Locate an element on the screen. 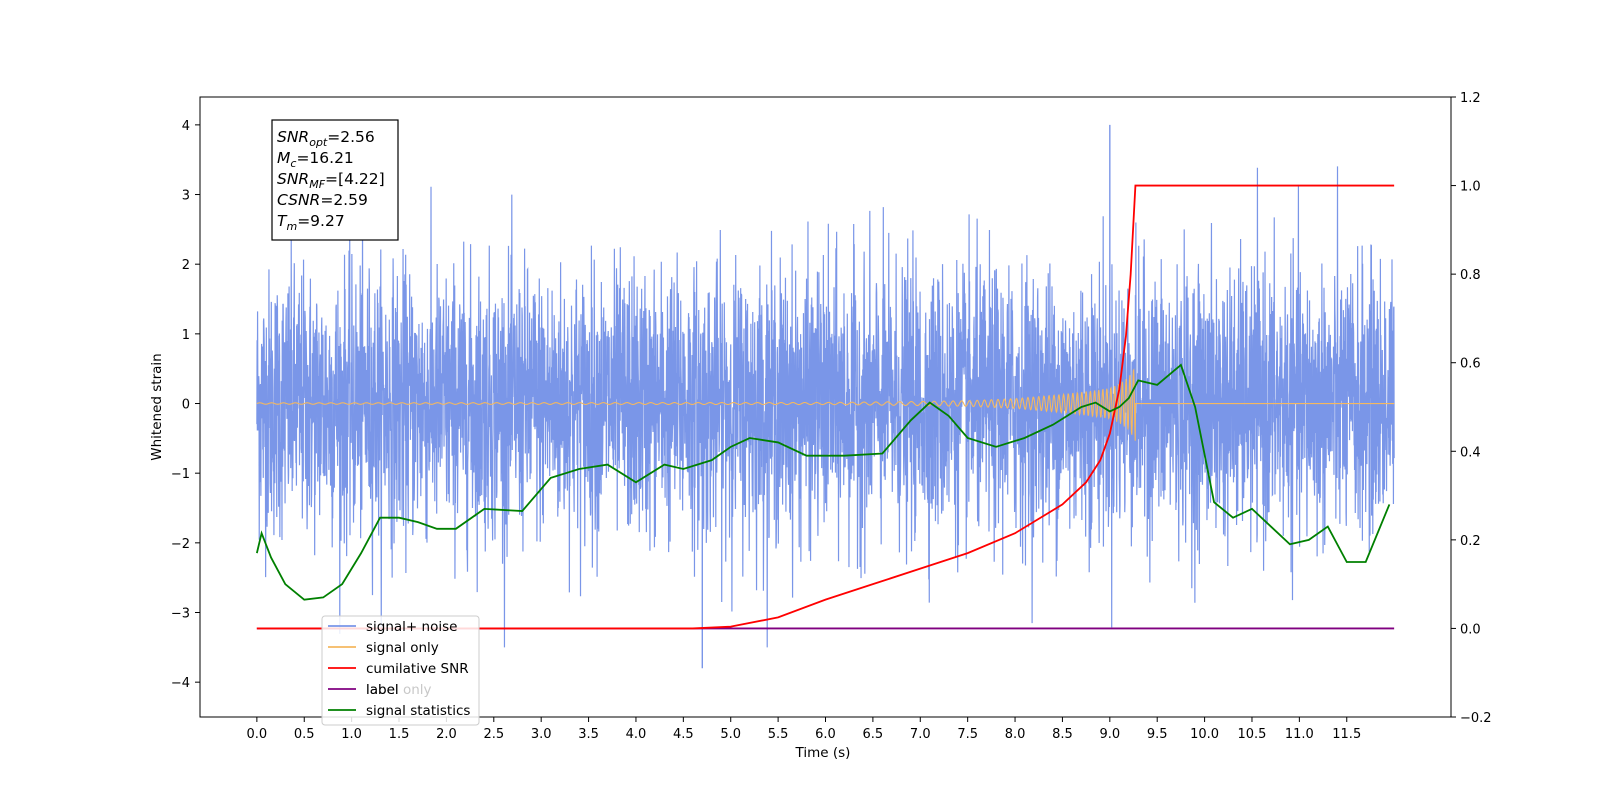 The width and height of the screenshot is (1600, 800). y2-tick-label: −0.2 is located at coordinates (1476, 718).